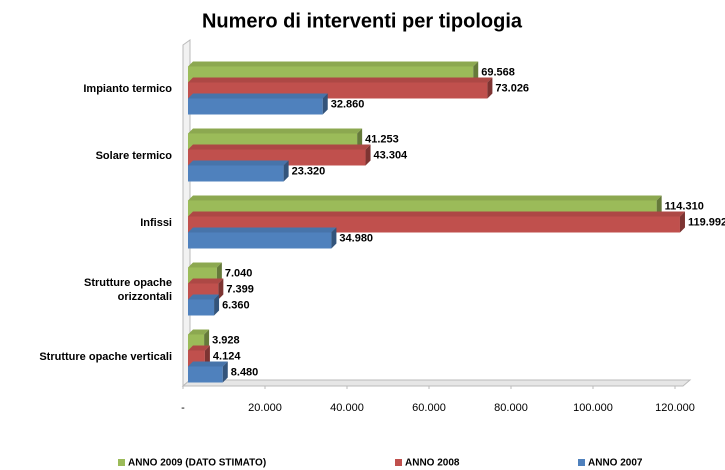 The width and height of the screenshot is (725, 470). Describe the element at coordinates (615, 463) in the screenshot. I see `legend-label: ANNO 2007` at that location.